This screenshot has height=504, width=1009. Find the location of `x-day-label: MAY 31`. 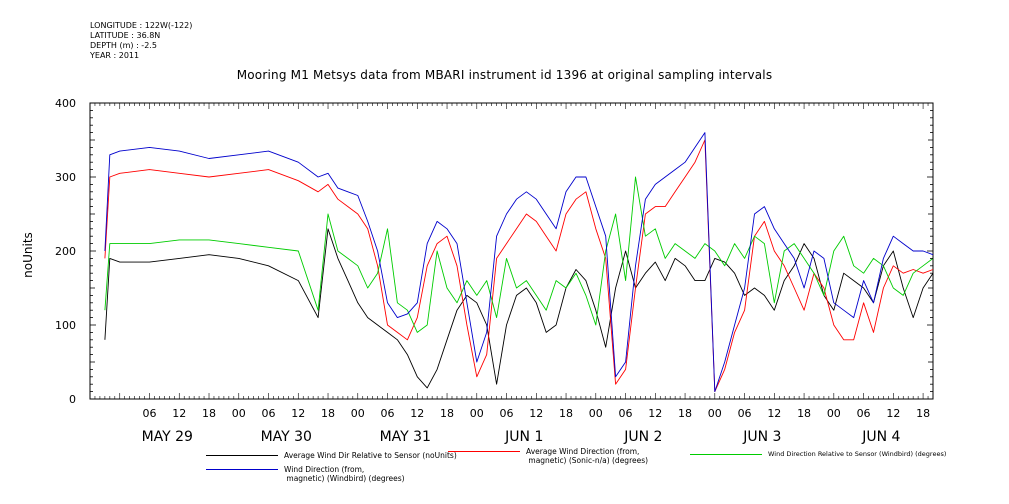

x-day-label: MAY 31 is located at coordinates (405, 437).